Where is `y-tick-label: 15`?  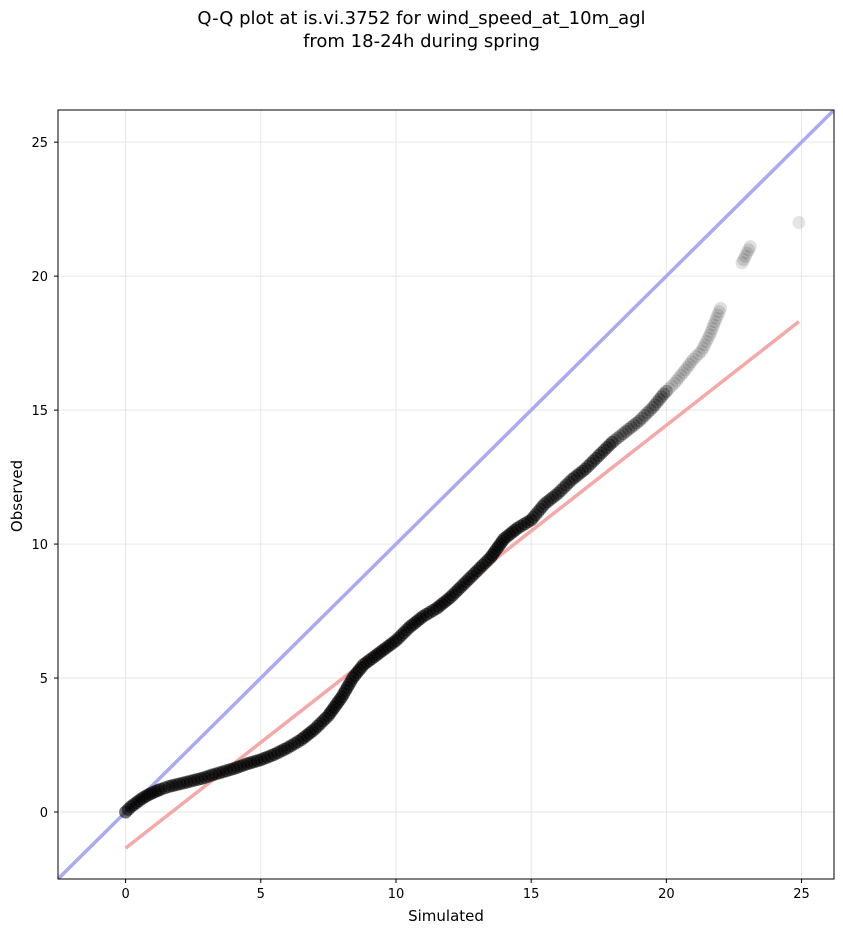
y-tick-label: 15 is located at coordinates (39, 411).